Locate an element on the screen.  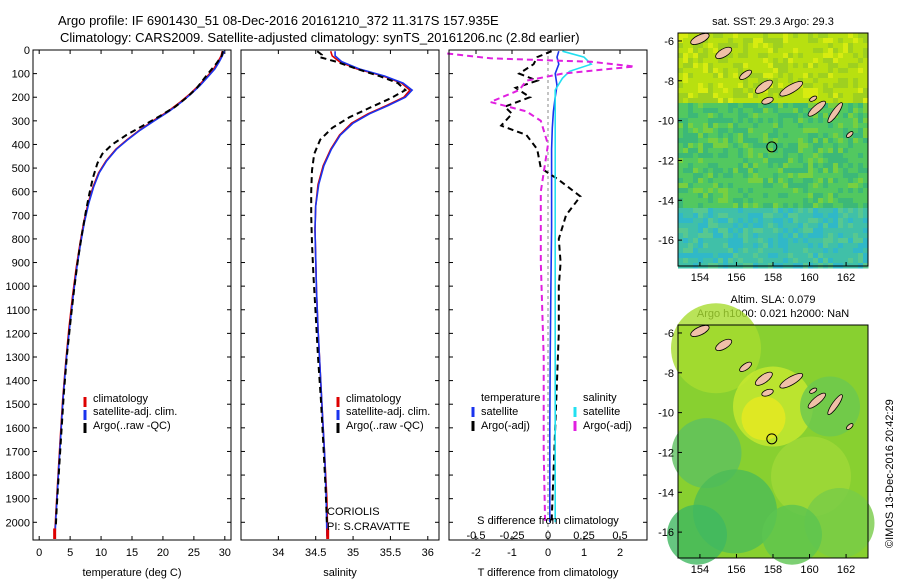
depth-tick-label: 700 is located at coordinates (21, 216).